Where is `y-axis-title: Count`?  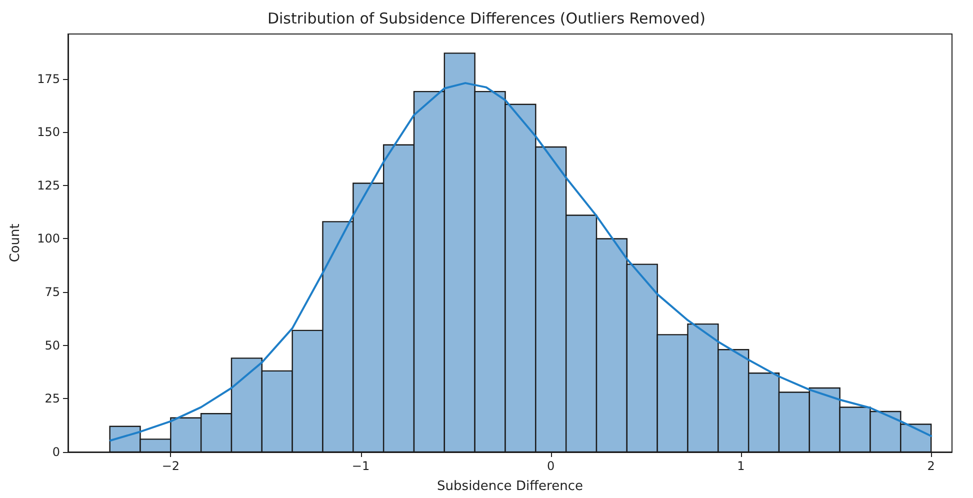 y-axis-title: Count is located at coordinates (15, 243).